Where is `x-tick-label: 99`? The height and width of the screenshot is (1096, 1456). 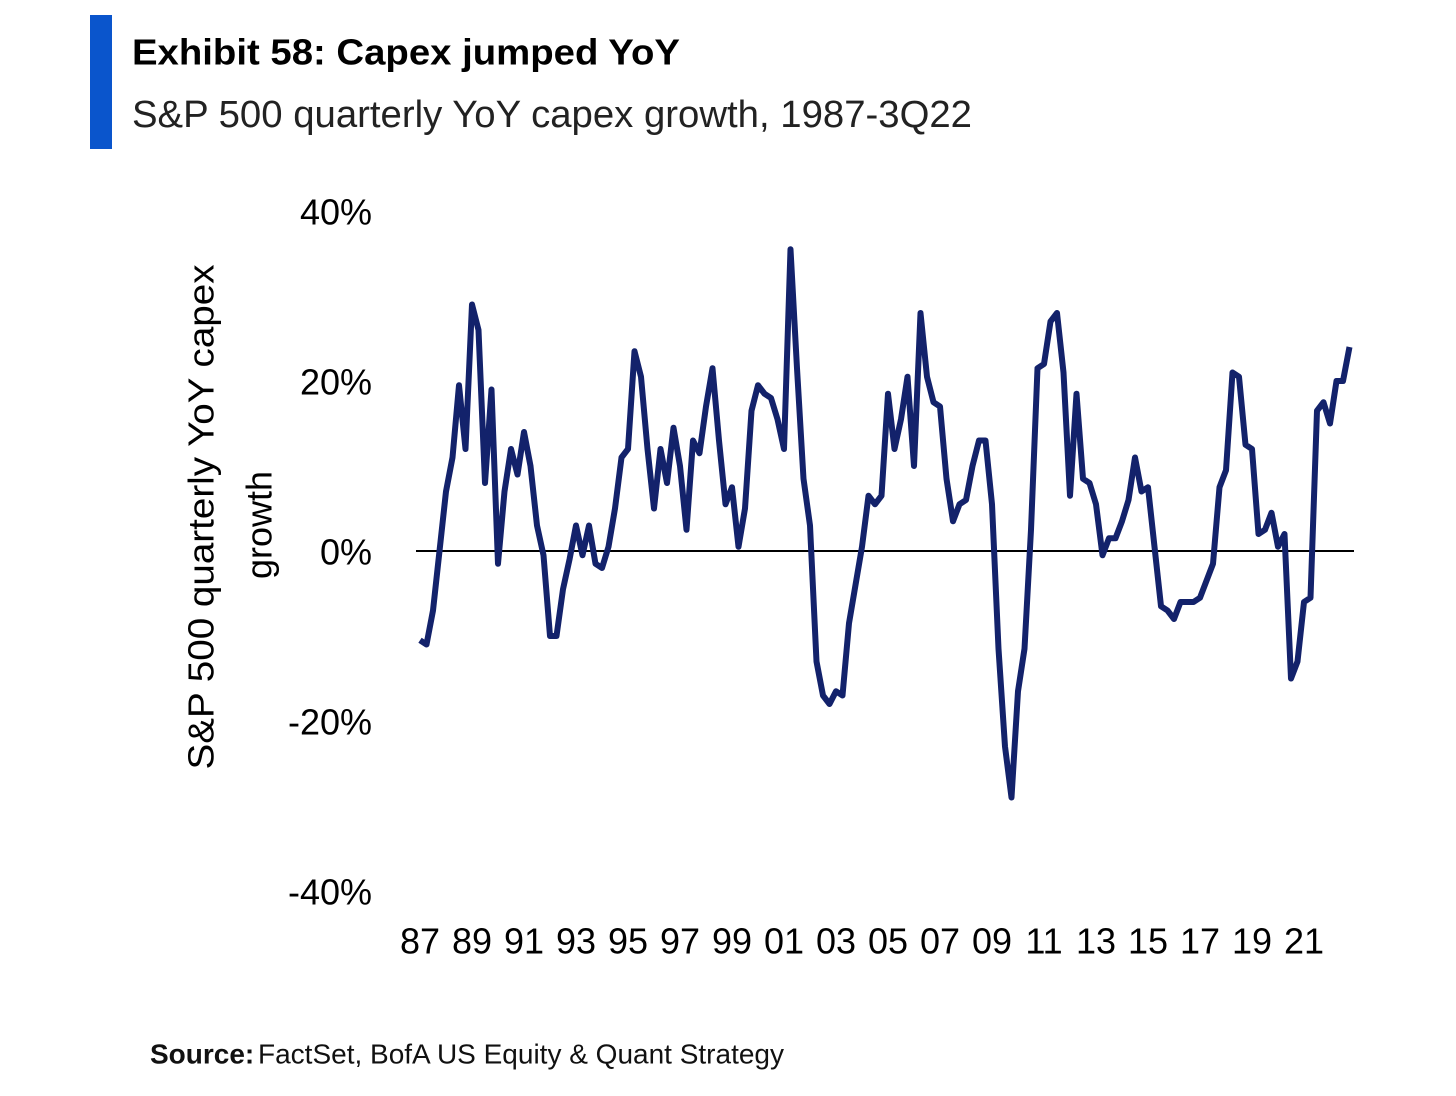 x-tick-label: 99 is located at coordinates (732, 941).